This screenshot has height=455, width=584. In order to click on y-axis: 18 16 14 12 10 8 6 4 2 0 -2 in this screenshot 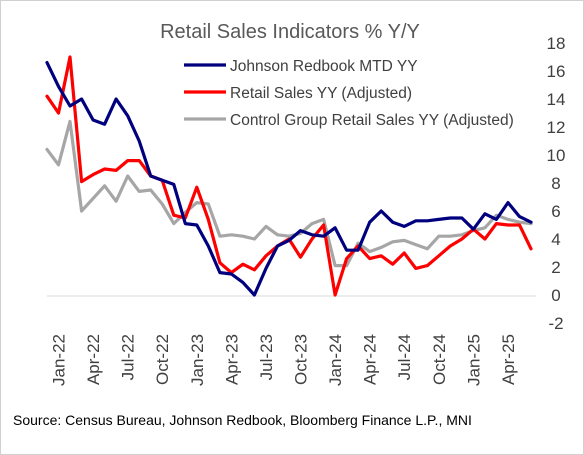, I will do `click(556, 183)`.